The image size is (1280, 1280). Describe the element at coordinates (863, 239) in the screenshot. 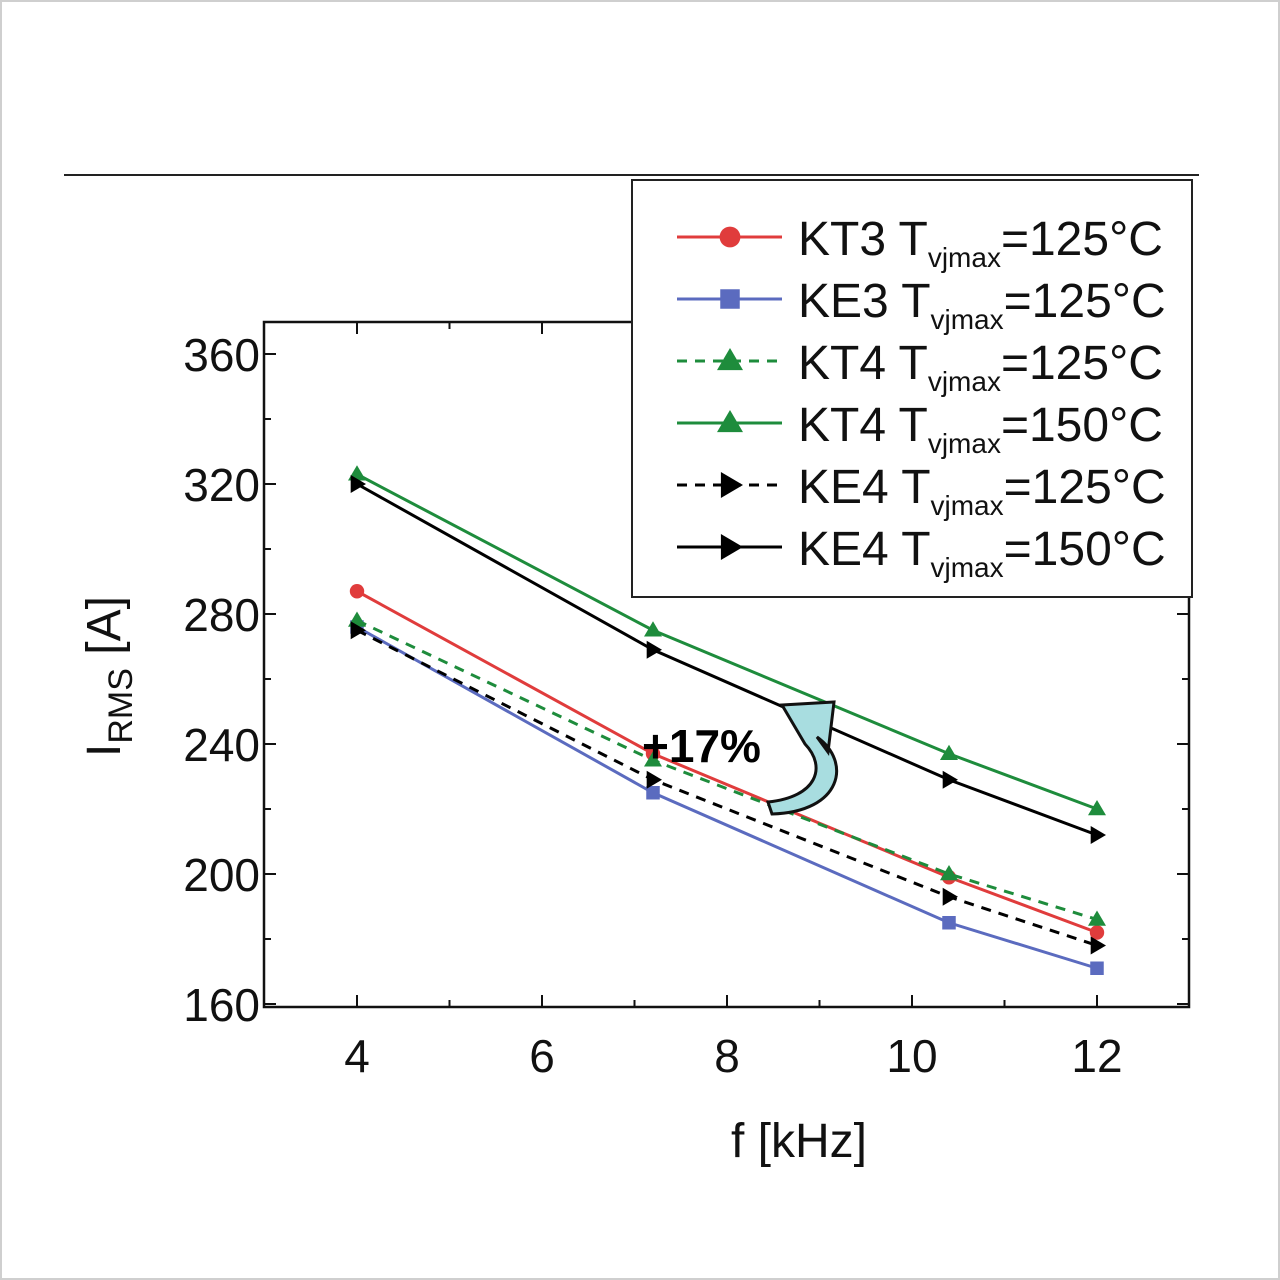

I see `legend-name: KT3 T` at that location.